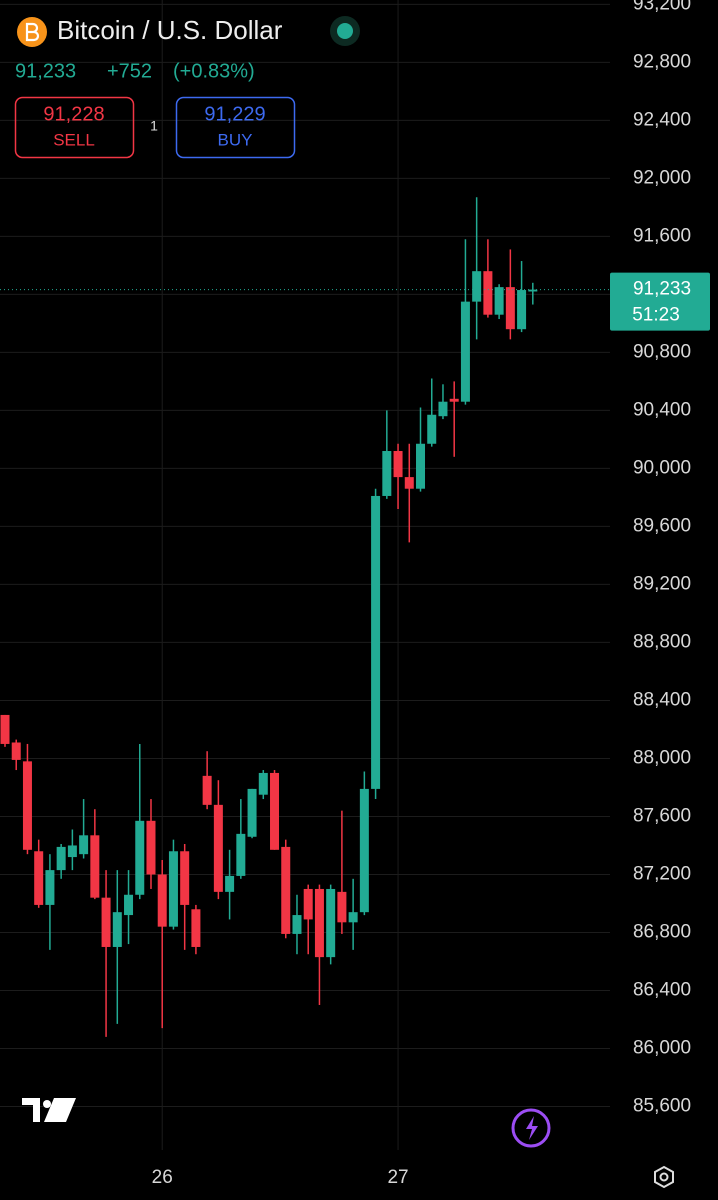 This screenshot has height=1200, width=718. I want to click on price-tag, so click(660, 301).